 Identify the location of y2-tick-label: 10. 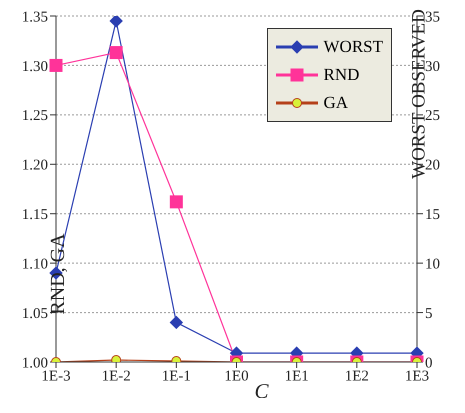
(432, 264).